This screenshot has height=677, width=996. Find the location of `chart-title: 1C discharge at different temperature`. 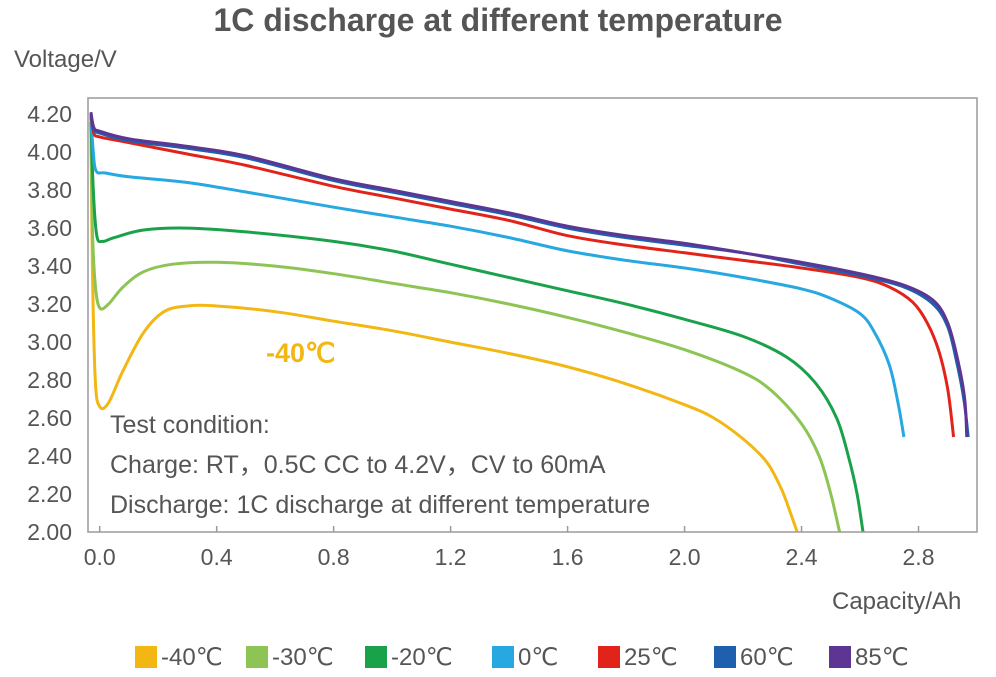

chart-title: 1C discharge at different temperature is located at coordinates (498, 20).